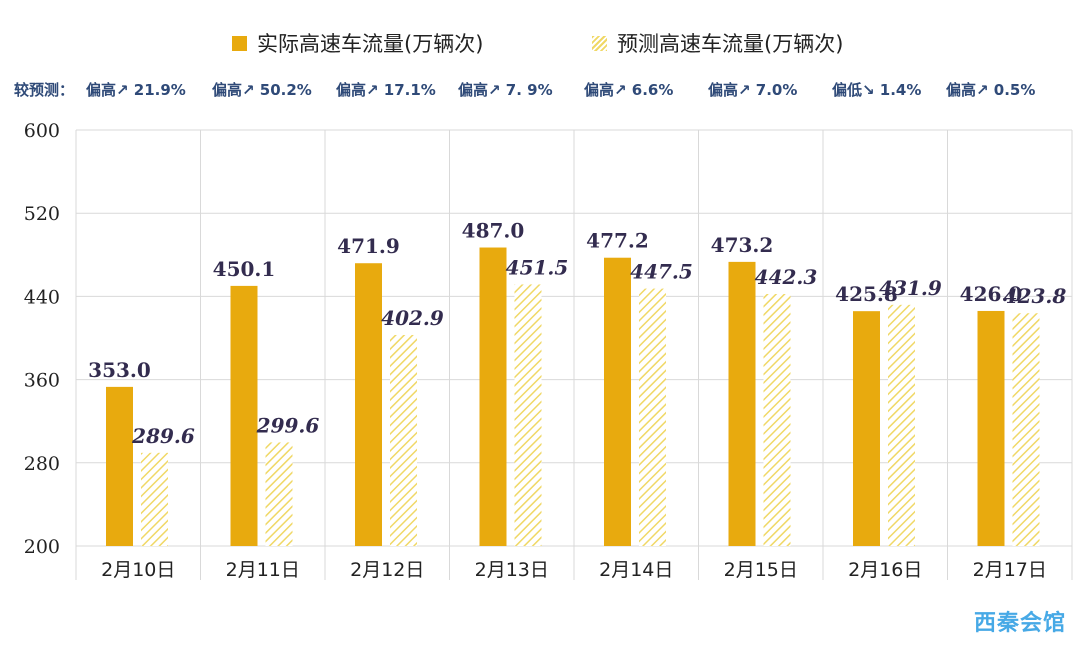 The image size is (1080, 651). I want to click on y-tick-label: 600, so click(42, 131).